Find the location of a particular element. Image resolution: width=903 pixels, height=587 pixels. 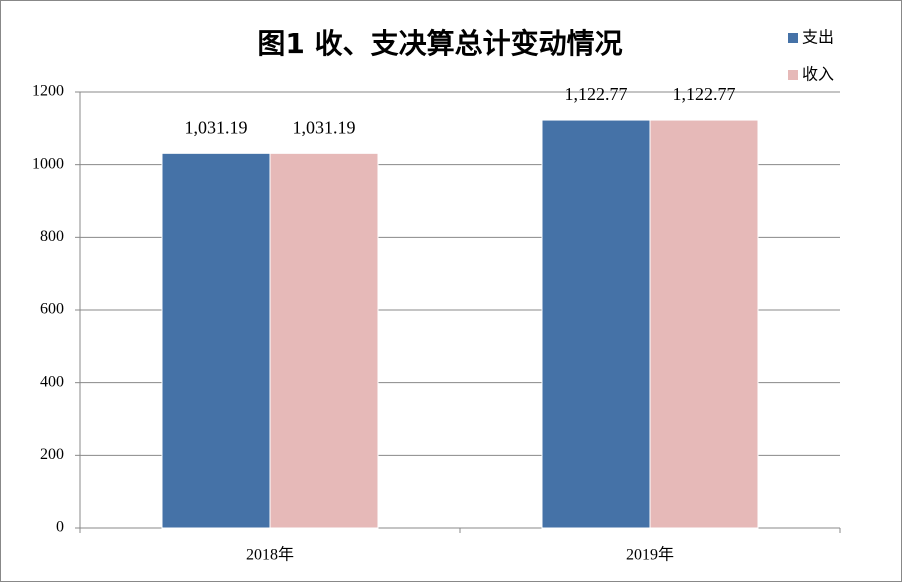

y-tick-label: 1200 is located at coordinates (48, 91).